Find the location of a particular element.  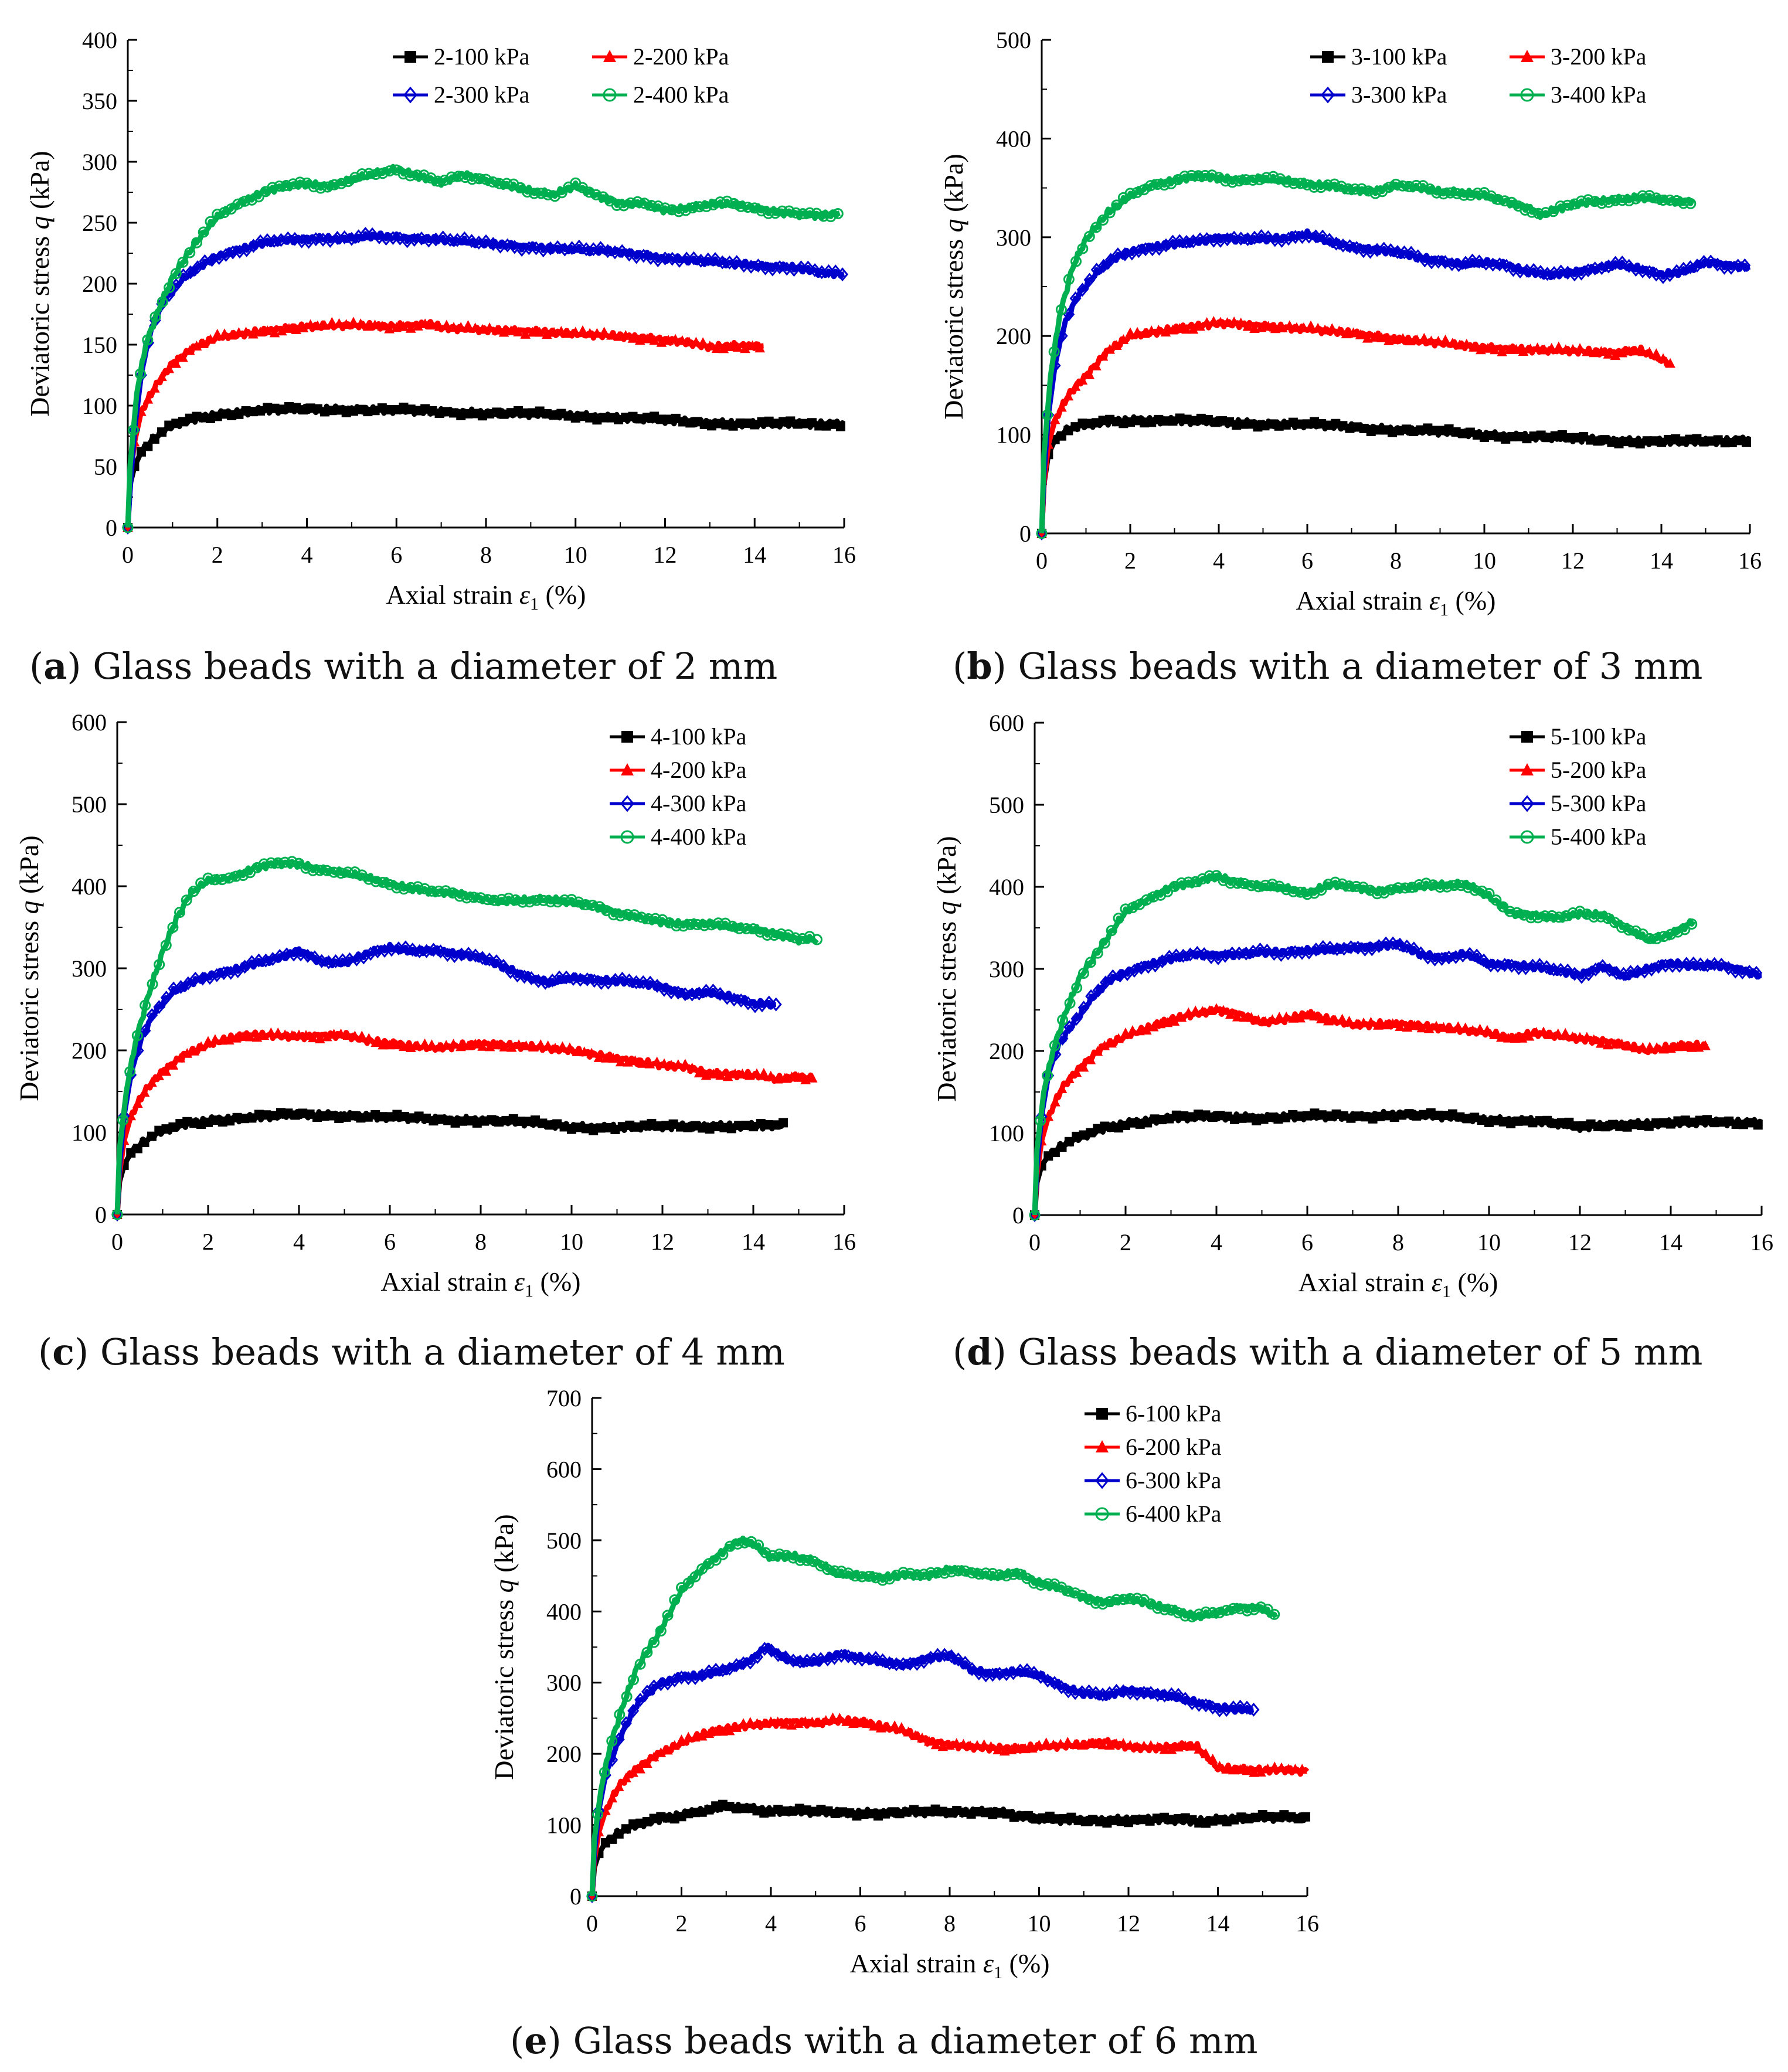

series-4-400-kPa is located at coordinates (466, 1038).